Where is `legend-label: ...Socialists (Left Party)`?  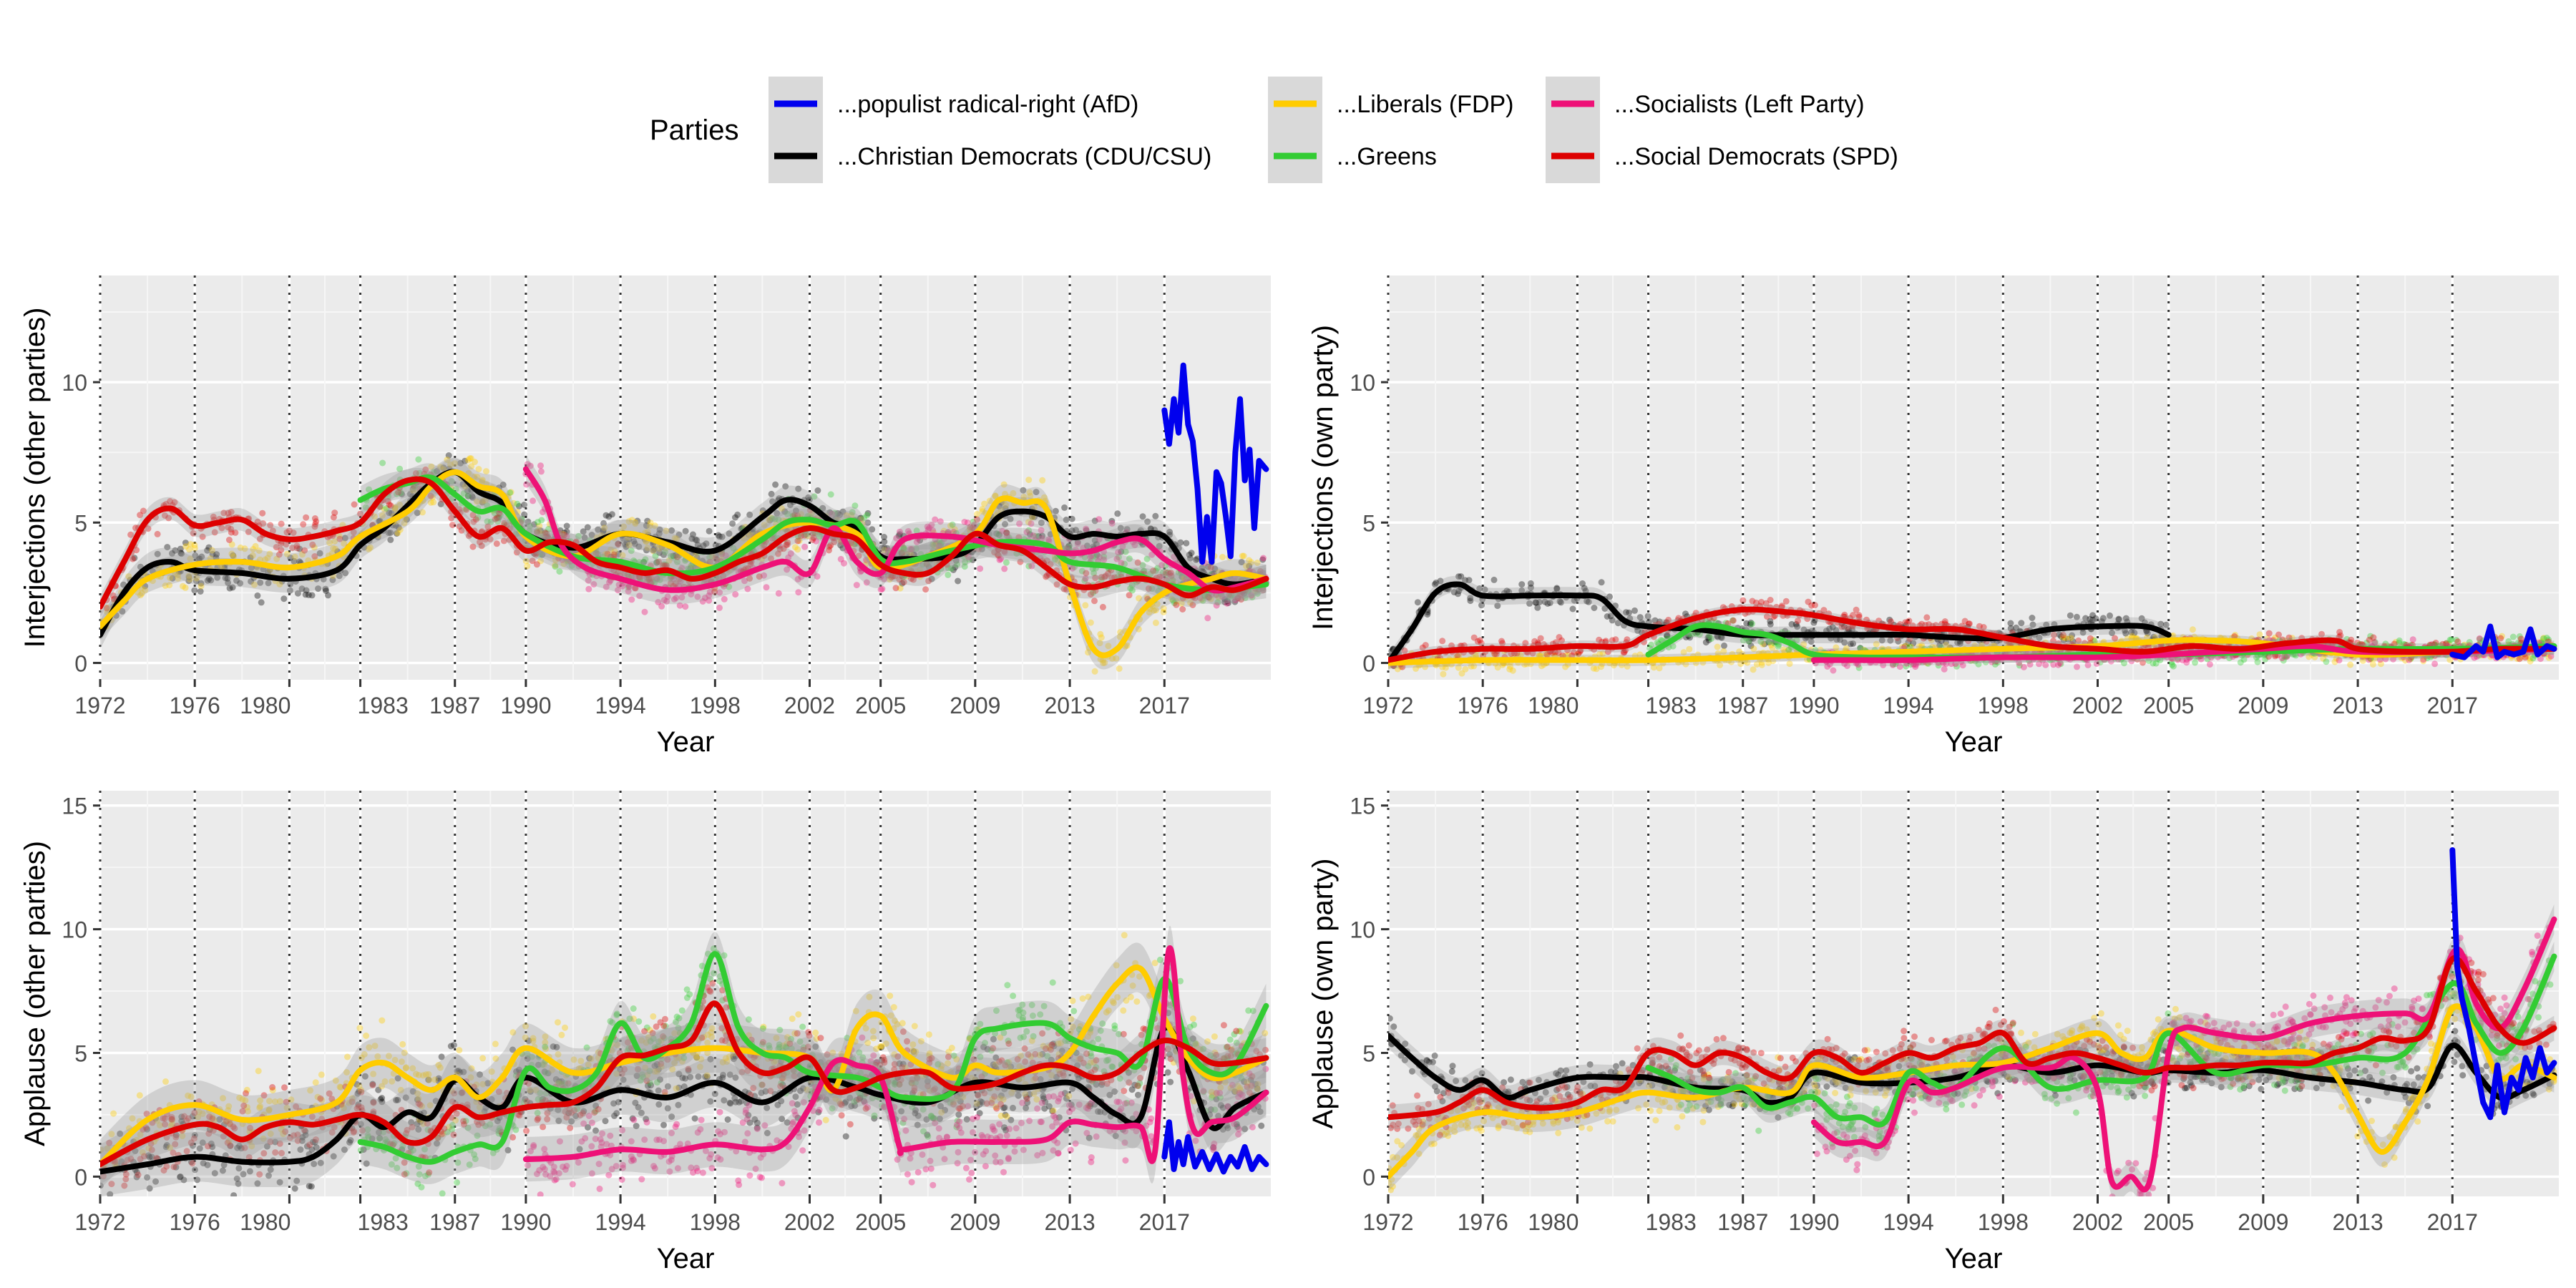 legend-label: ...Socialists (Left Party) is located at coordinates (1739, 104).